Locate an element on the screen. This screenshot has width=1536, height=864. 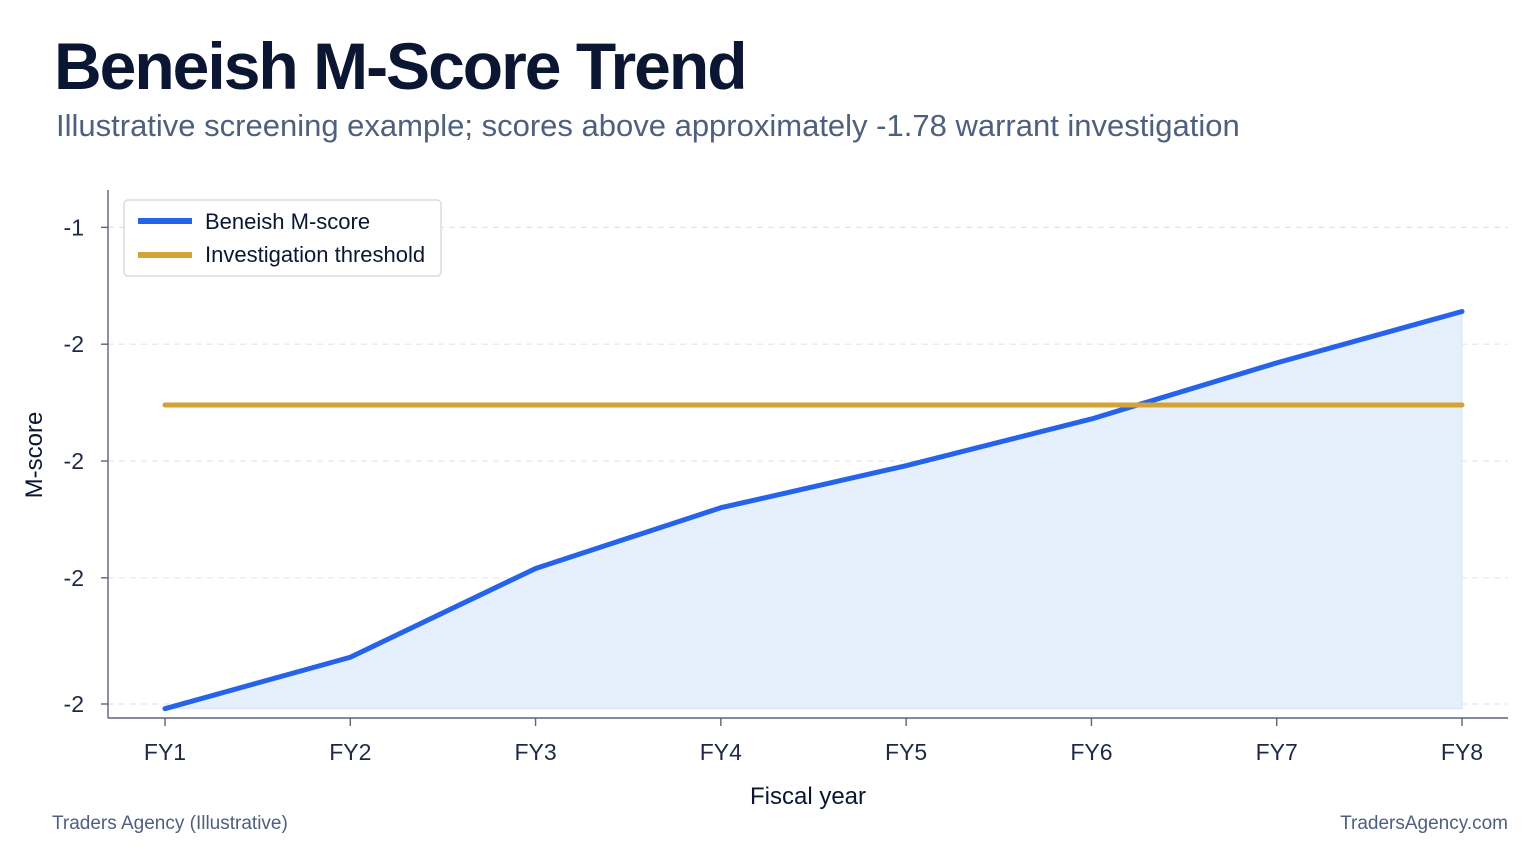
footer-site: TradersAgency.com is located at coordinates (1424, 823).